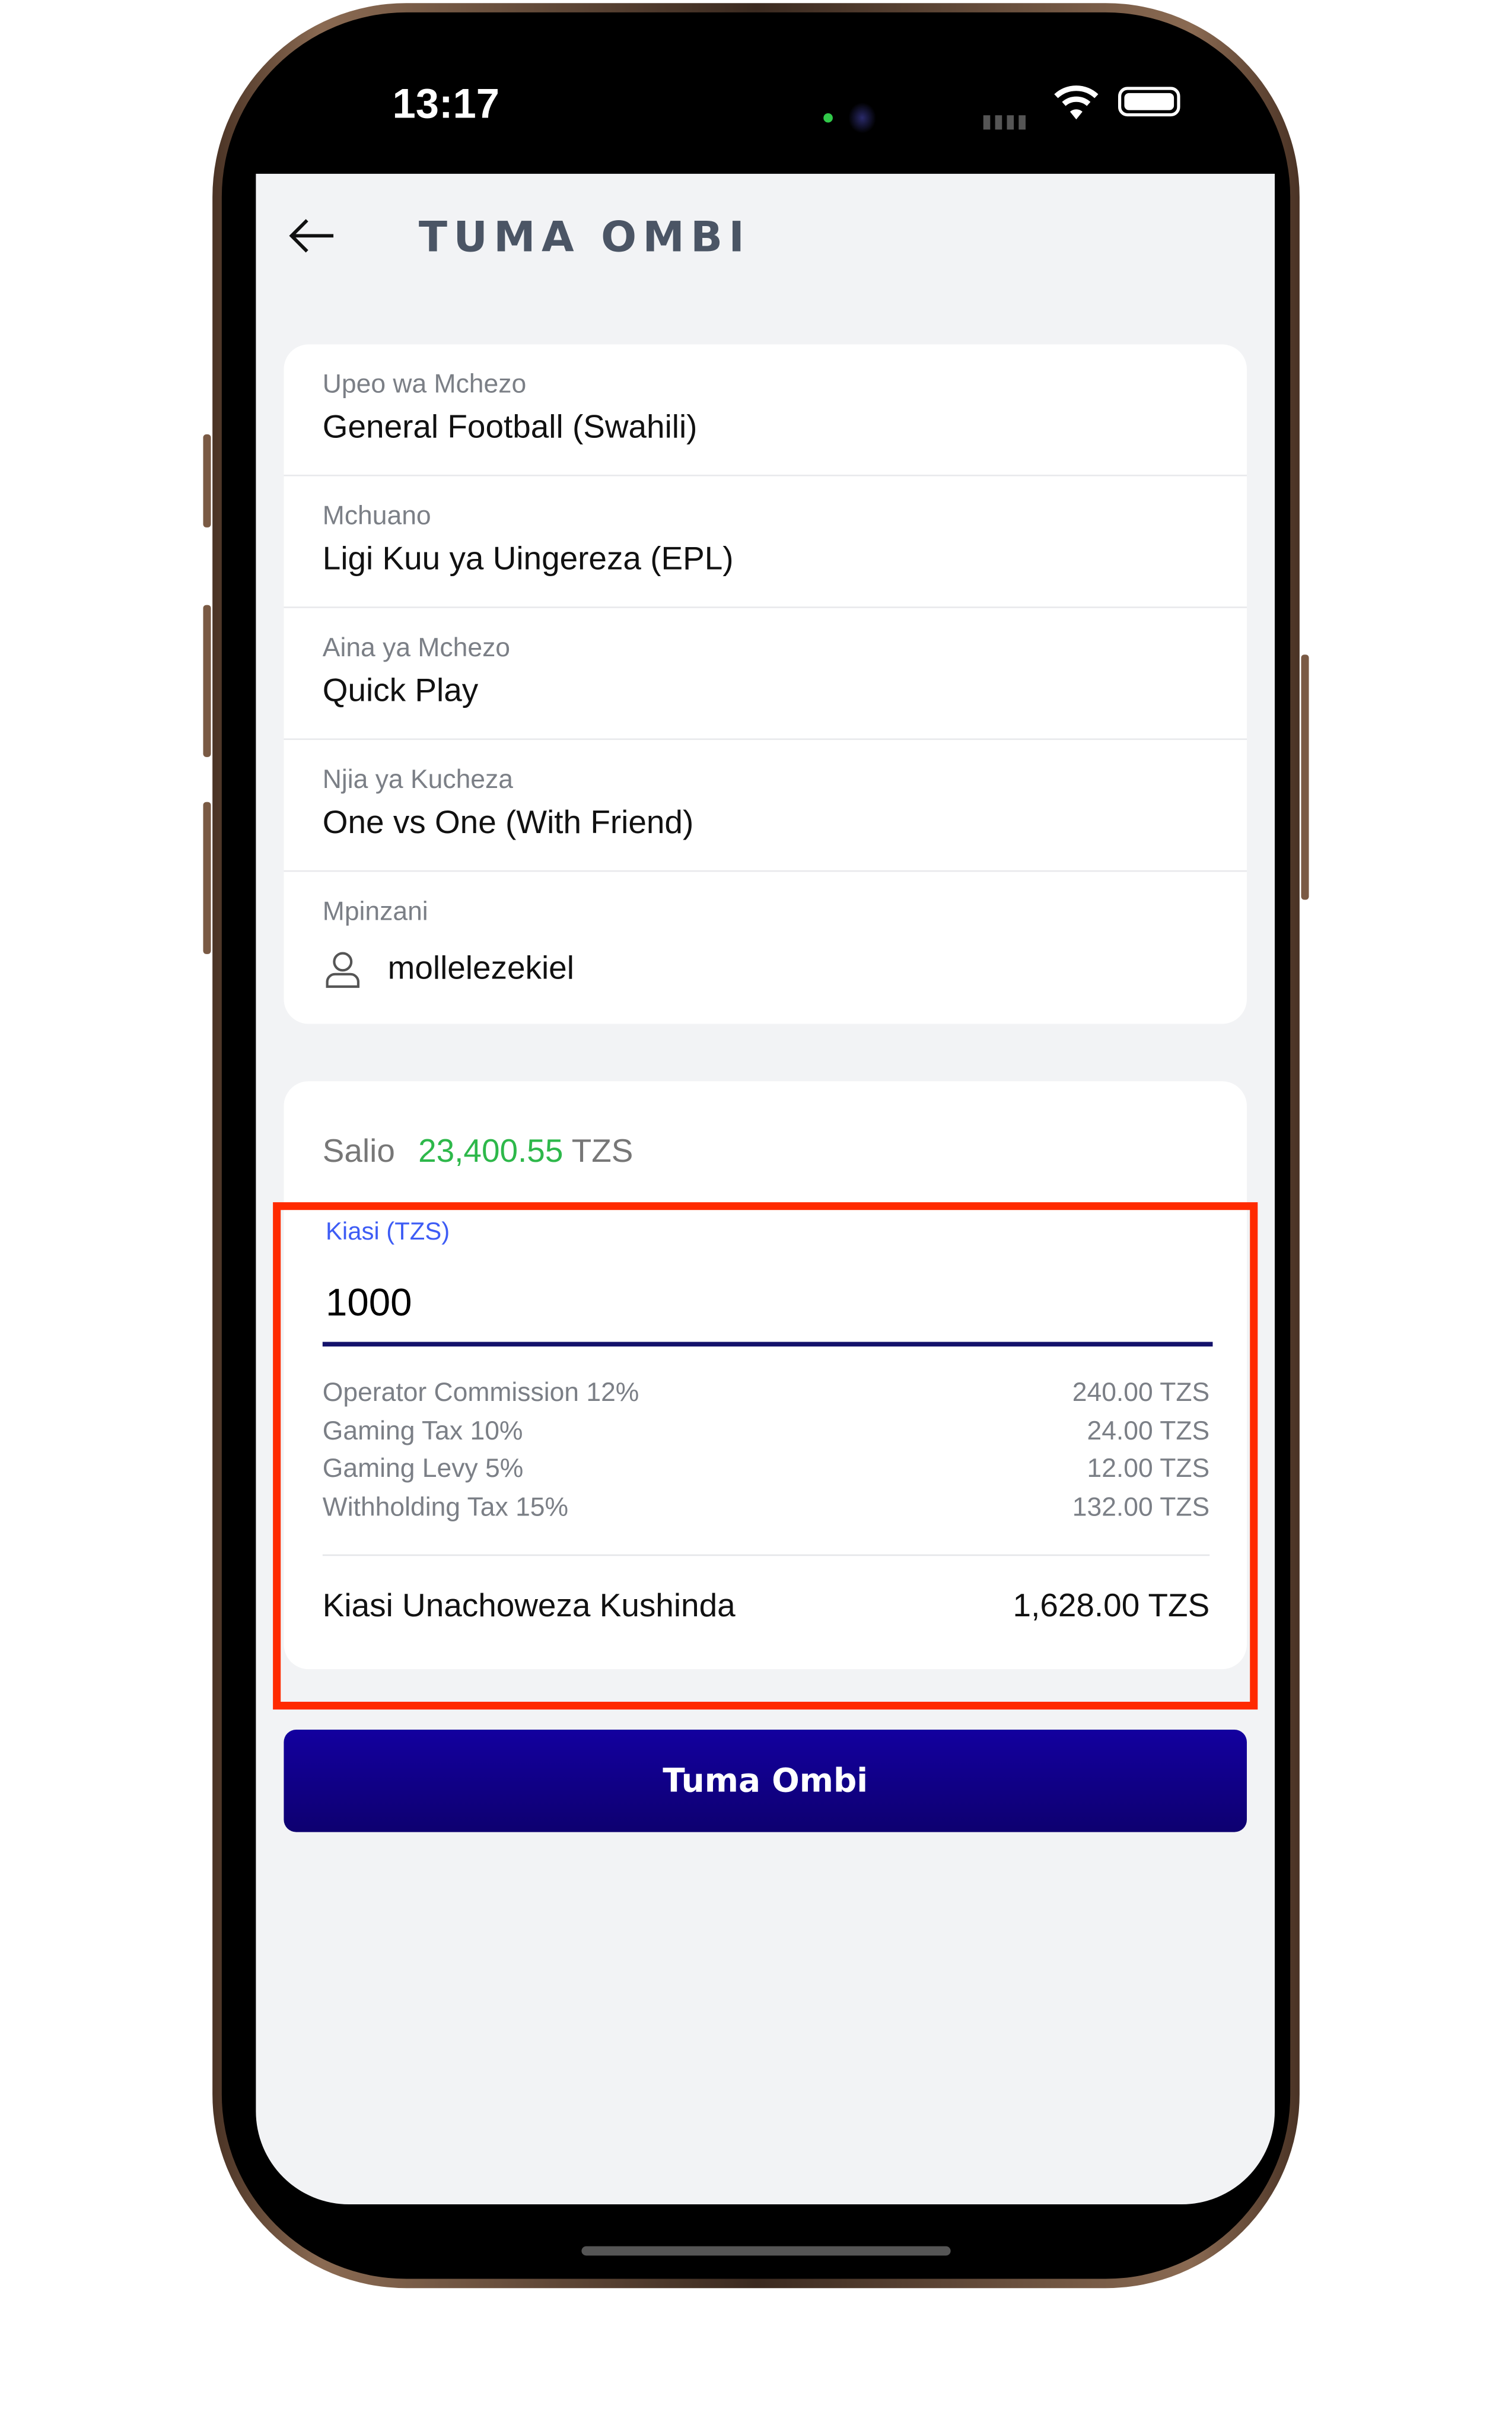  What do you see at coordinates (766, 1607) in the screenshot?
I see `potential-win-row: Kiasi Unachoweza Kushinda 1,628.00 TZS` at bounding box center [766, 1607].